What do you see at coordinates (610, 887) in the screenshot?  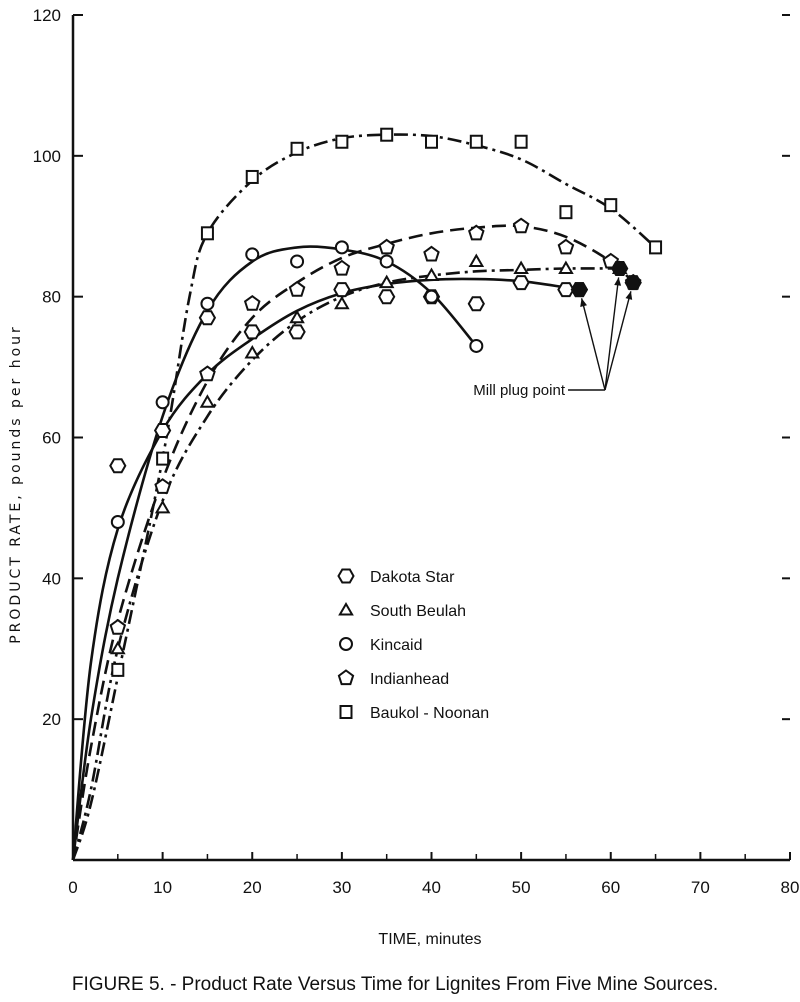 I see `x-tick-label: 60` at bounding box center [610, 887].